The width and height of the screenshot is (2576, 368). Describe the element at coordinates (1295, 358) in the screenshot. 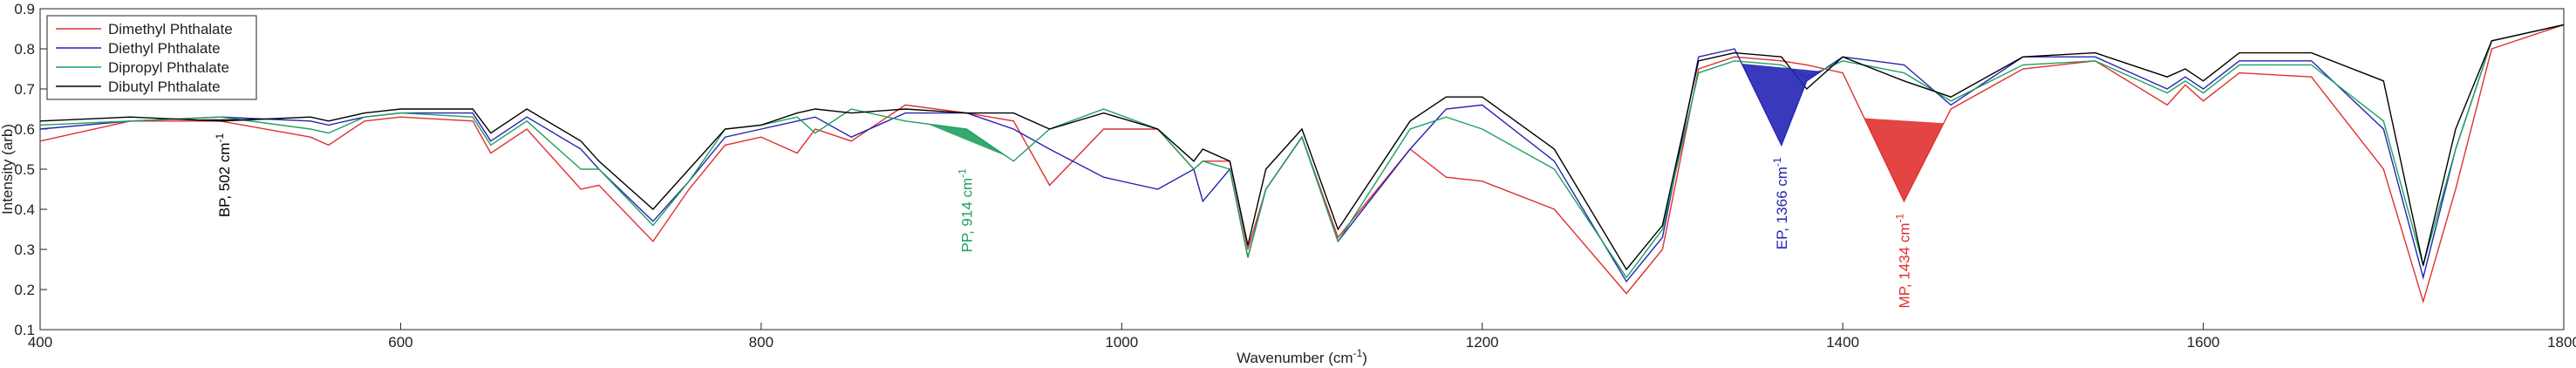

I see `x-axis-label-text: Wavenumber (cm` at that location.